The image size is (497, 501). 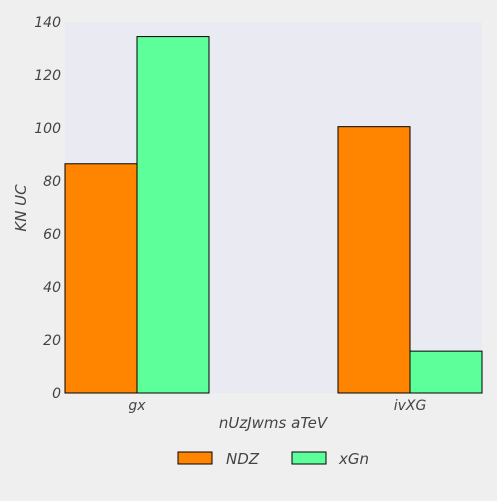 I want to click on y-tick-label: 120, so click(x=47, y=76).